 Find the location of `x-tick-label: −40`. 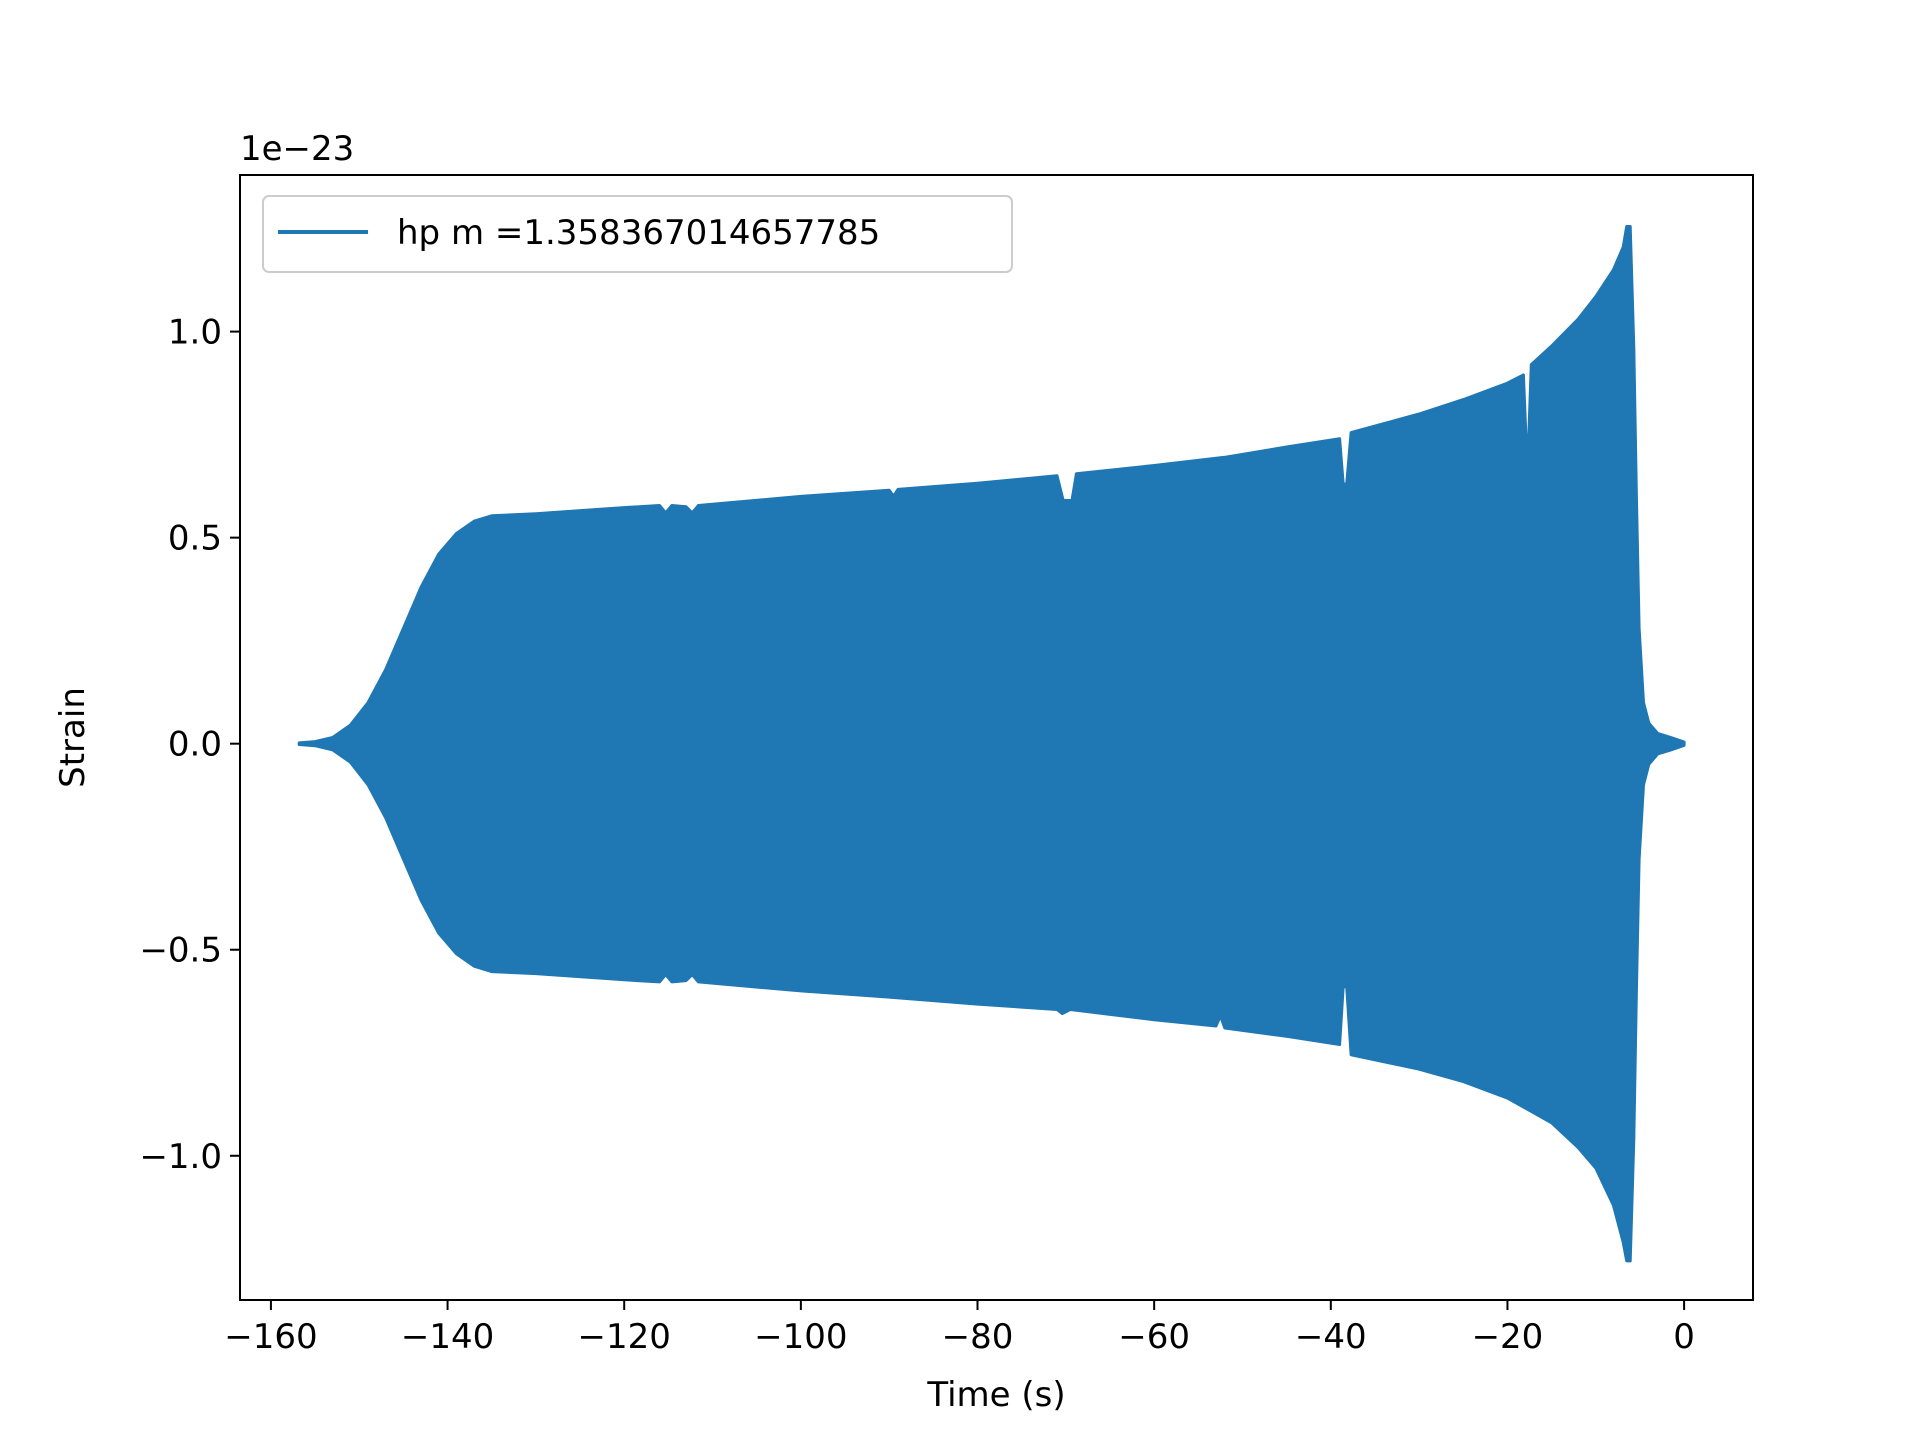

x-tick-label: −40 is located at coordinates (1331, 1337).